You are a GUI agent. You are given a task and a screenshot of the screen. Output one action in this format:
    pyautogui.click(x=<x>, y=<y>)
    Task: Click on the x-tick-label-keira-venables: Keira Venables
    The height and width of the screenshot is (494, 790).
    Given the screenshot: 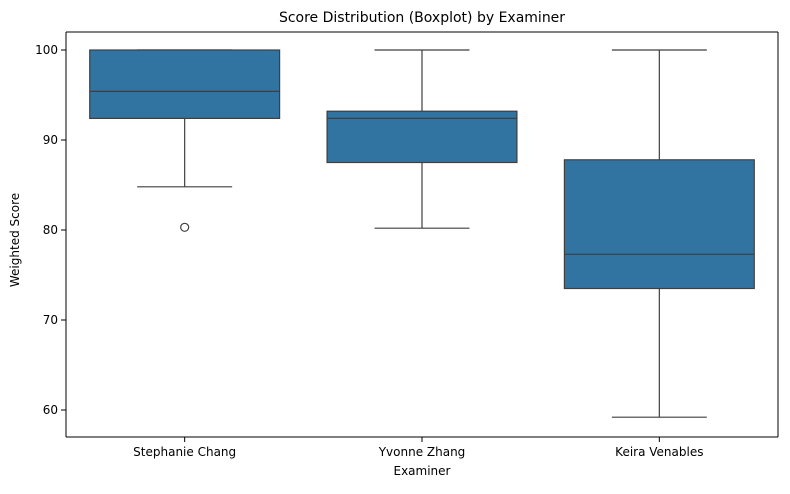 What is the action you would take?
    pyautogui.click(x=659, y=452)
    